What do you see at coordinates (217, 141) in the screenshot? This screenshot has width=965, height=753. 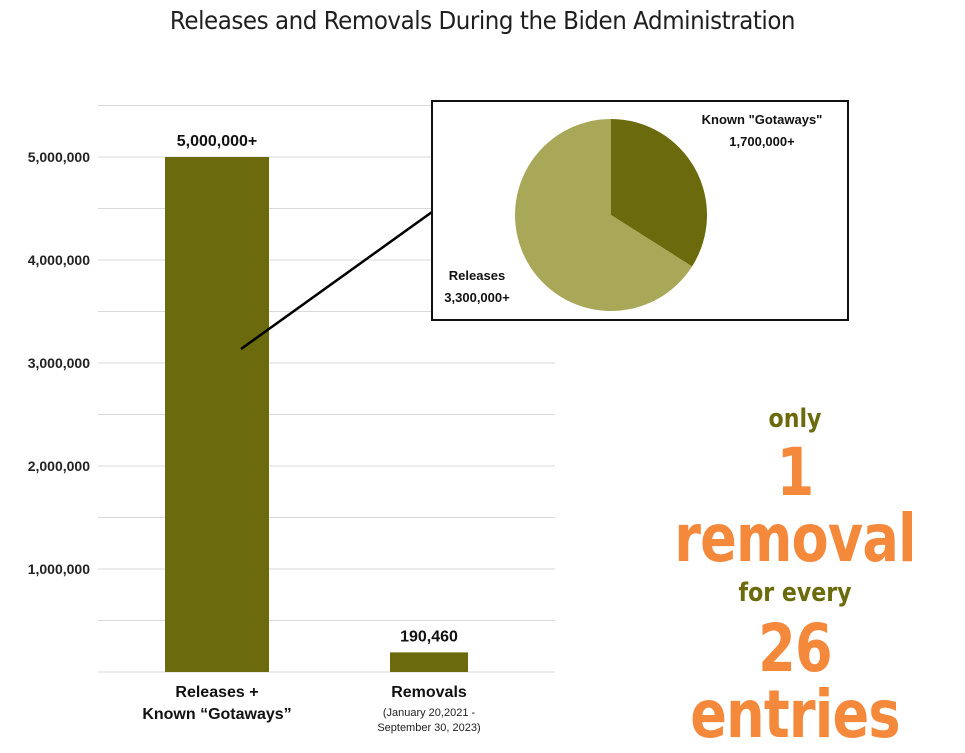 I see `bar-data-label: 5,000,000+` at bounding box center [217, 141].